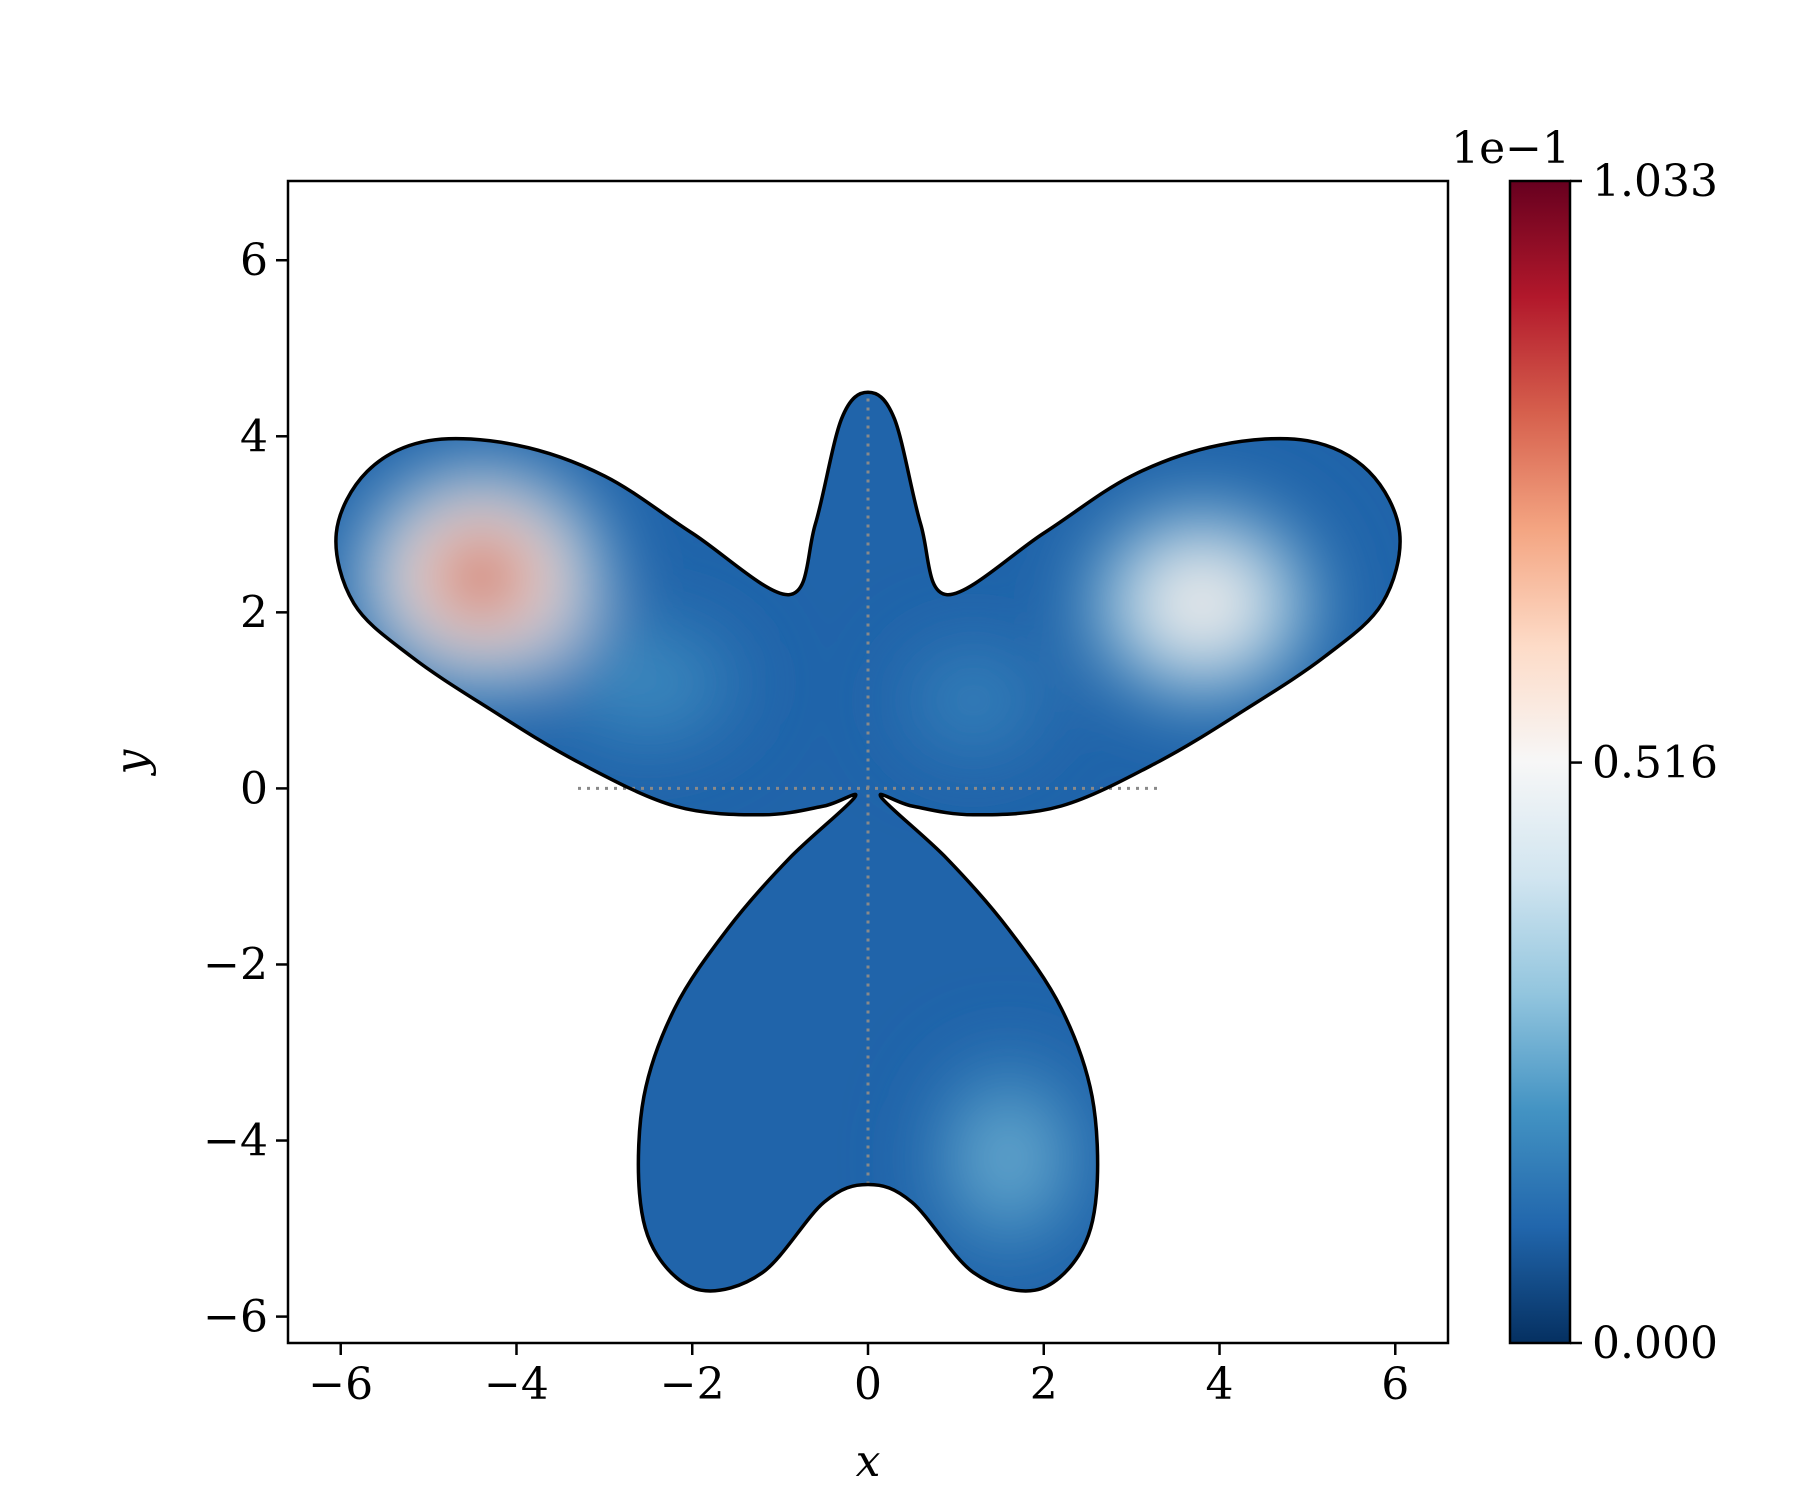 This screenshot has width=1800, height=1500. I want to click on x-tick-label: −6, so click(340, 1384).